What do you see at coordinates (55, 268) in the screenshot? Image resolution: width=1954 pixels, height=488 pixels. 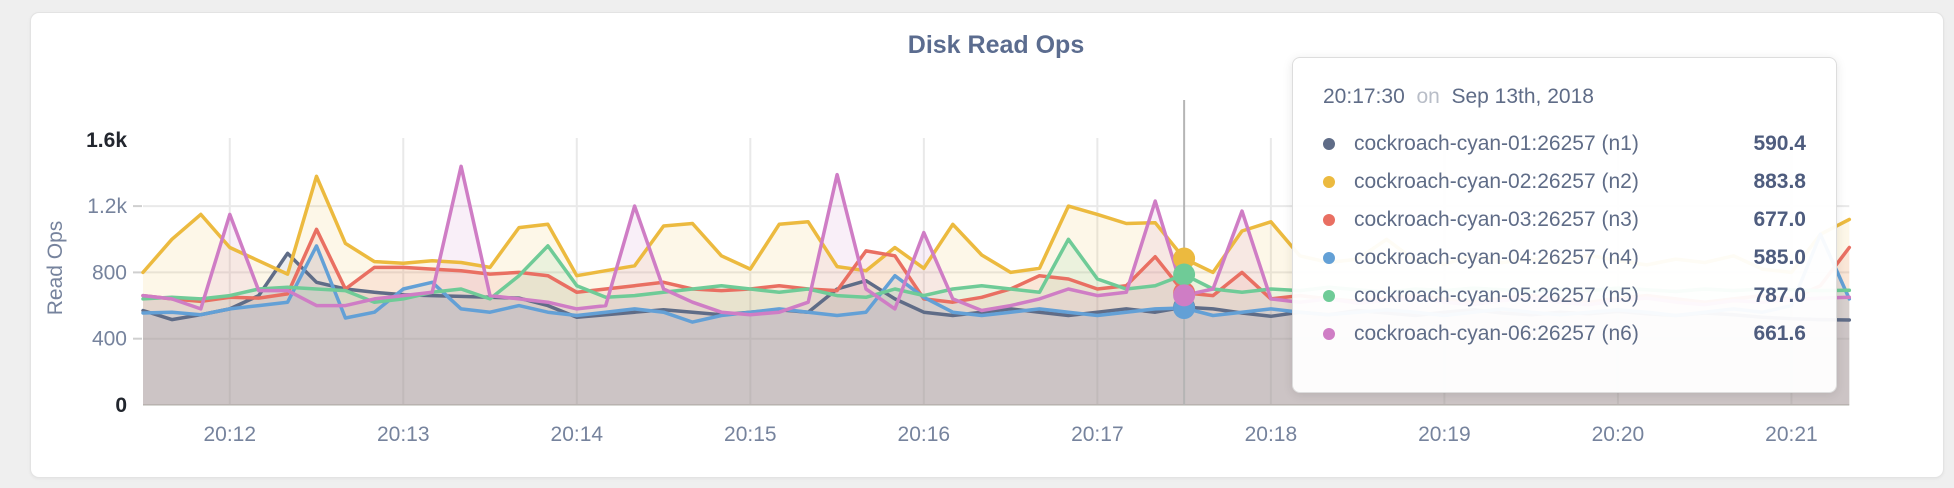 I see `y-axis-label: Read Ops` at bounding box center [55, 268].